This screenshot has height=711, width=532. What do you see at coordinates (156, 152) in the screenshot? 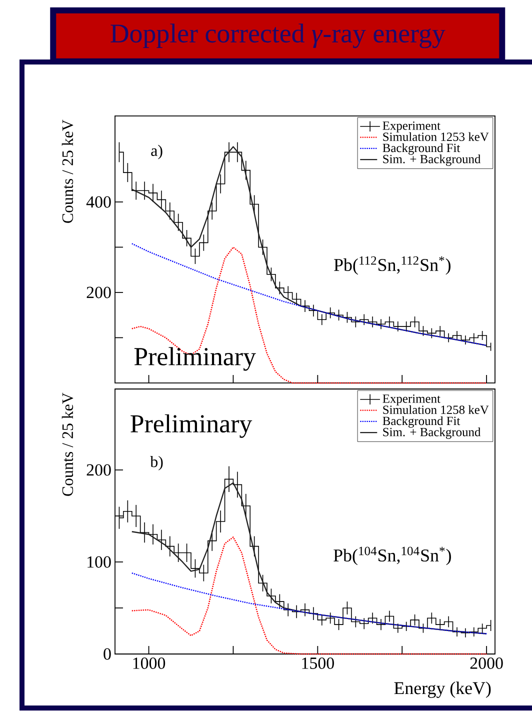
I see `annotation: a)` at bounding box center [156, 152].